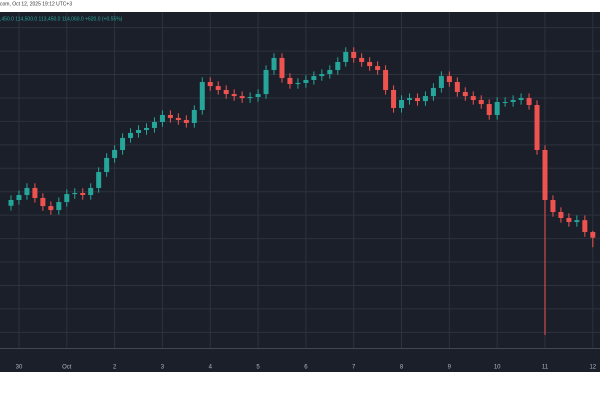 Image resolution: width=600 pixels, height=400 pixels. I want to click on x-tick-label: 11, so click(545, 368).